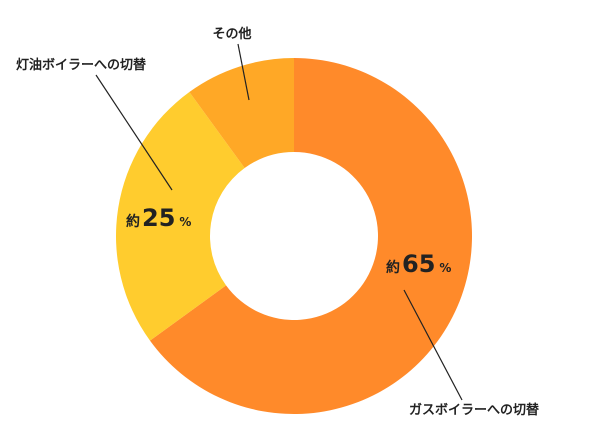 Image resolution: width=590 pixels, height=441 pixels. What do you see at coordinates (185, 222) in the screenshot?
I see `percent-suffix-kerosene: %` at bounding box center [185, 222].